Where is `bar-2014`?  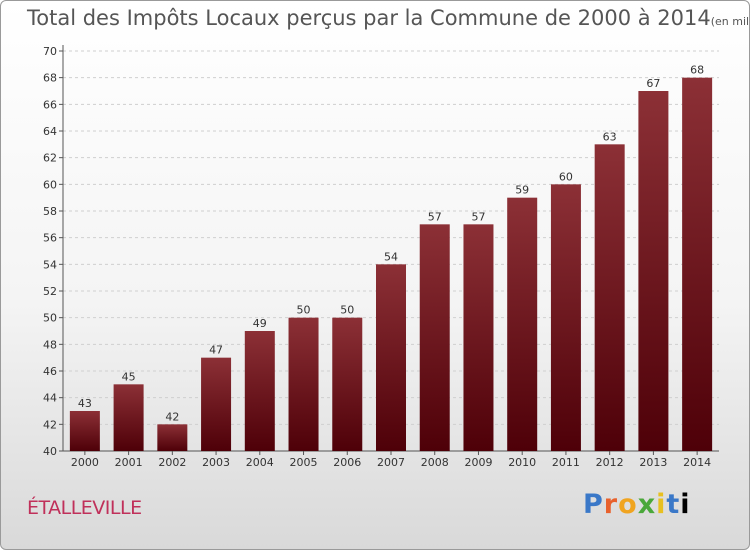
bar-2014 is located at coordinates (697, 264).